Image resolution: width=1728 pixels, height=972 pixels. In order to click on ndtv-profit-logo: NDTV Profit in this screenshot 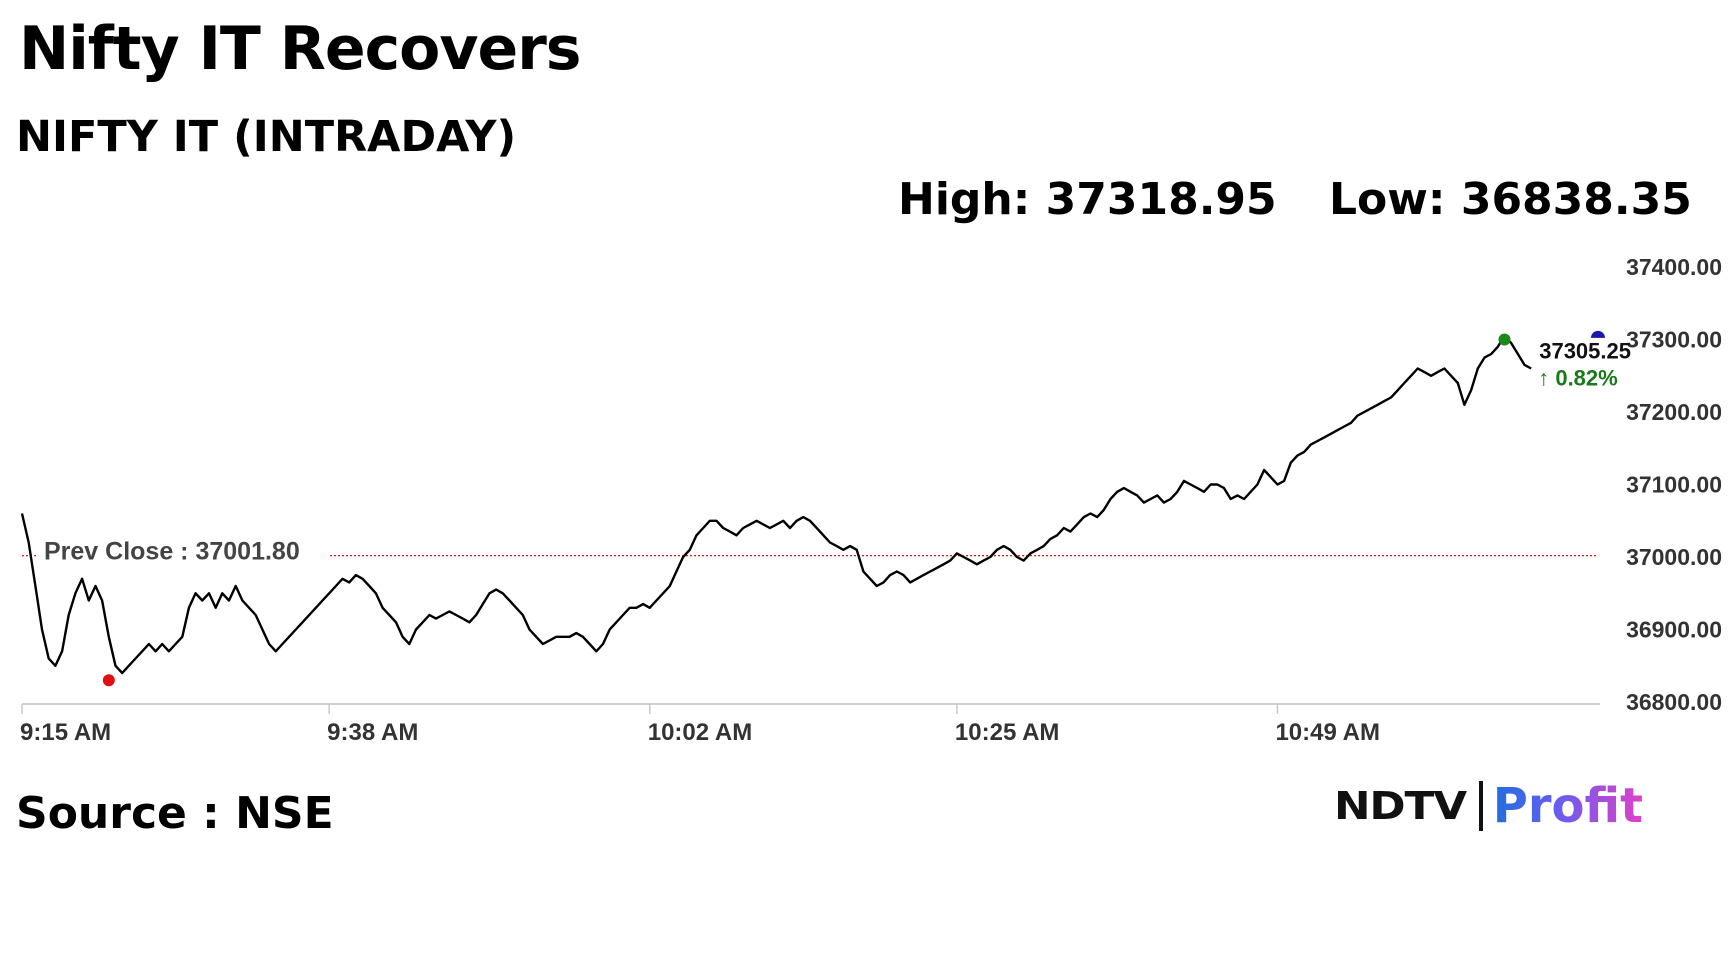, I will do `click(1488, 806)`.